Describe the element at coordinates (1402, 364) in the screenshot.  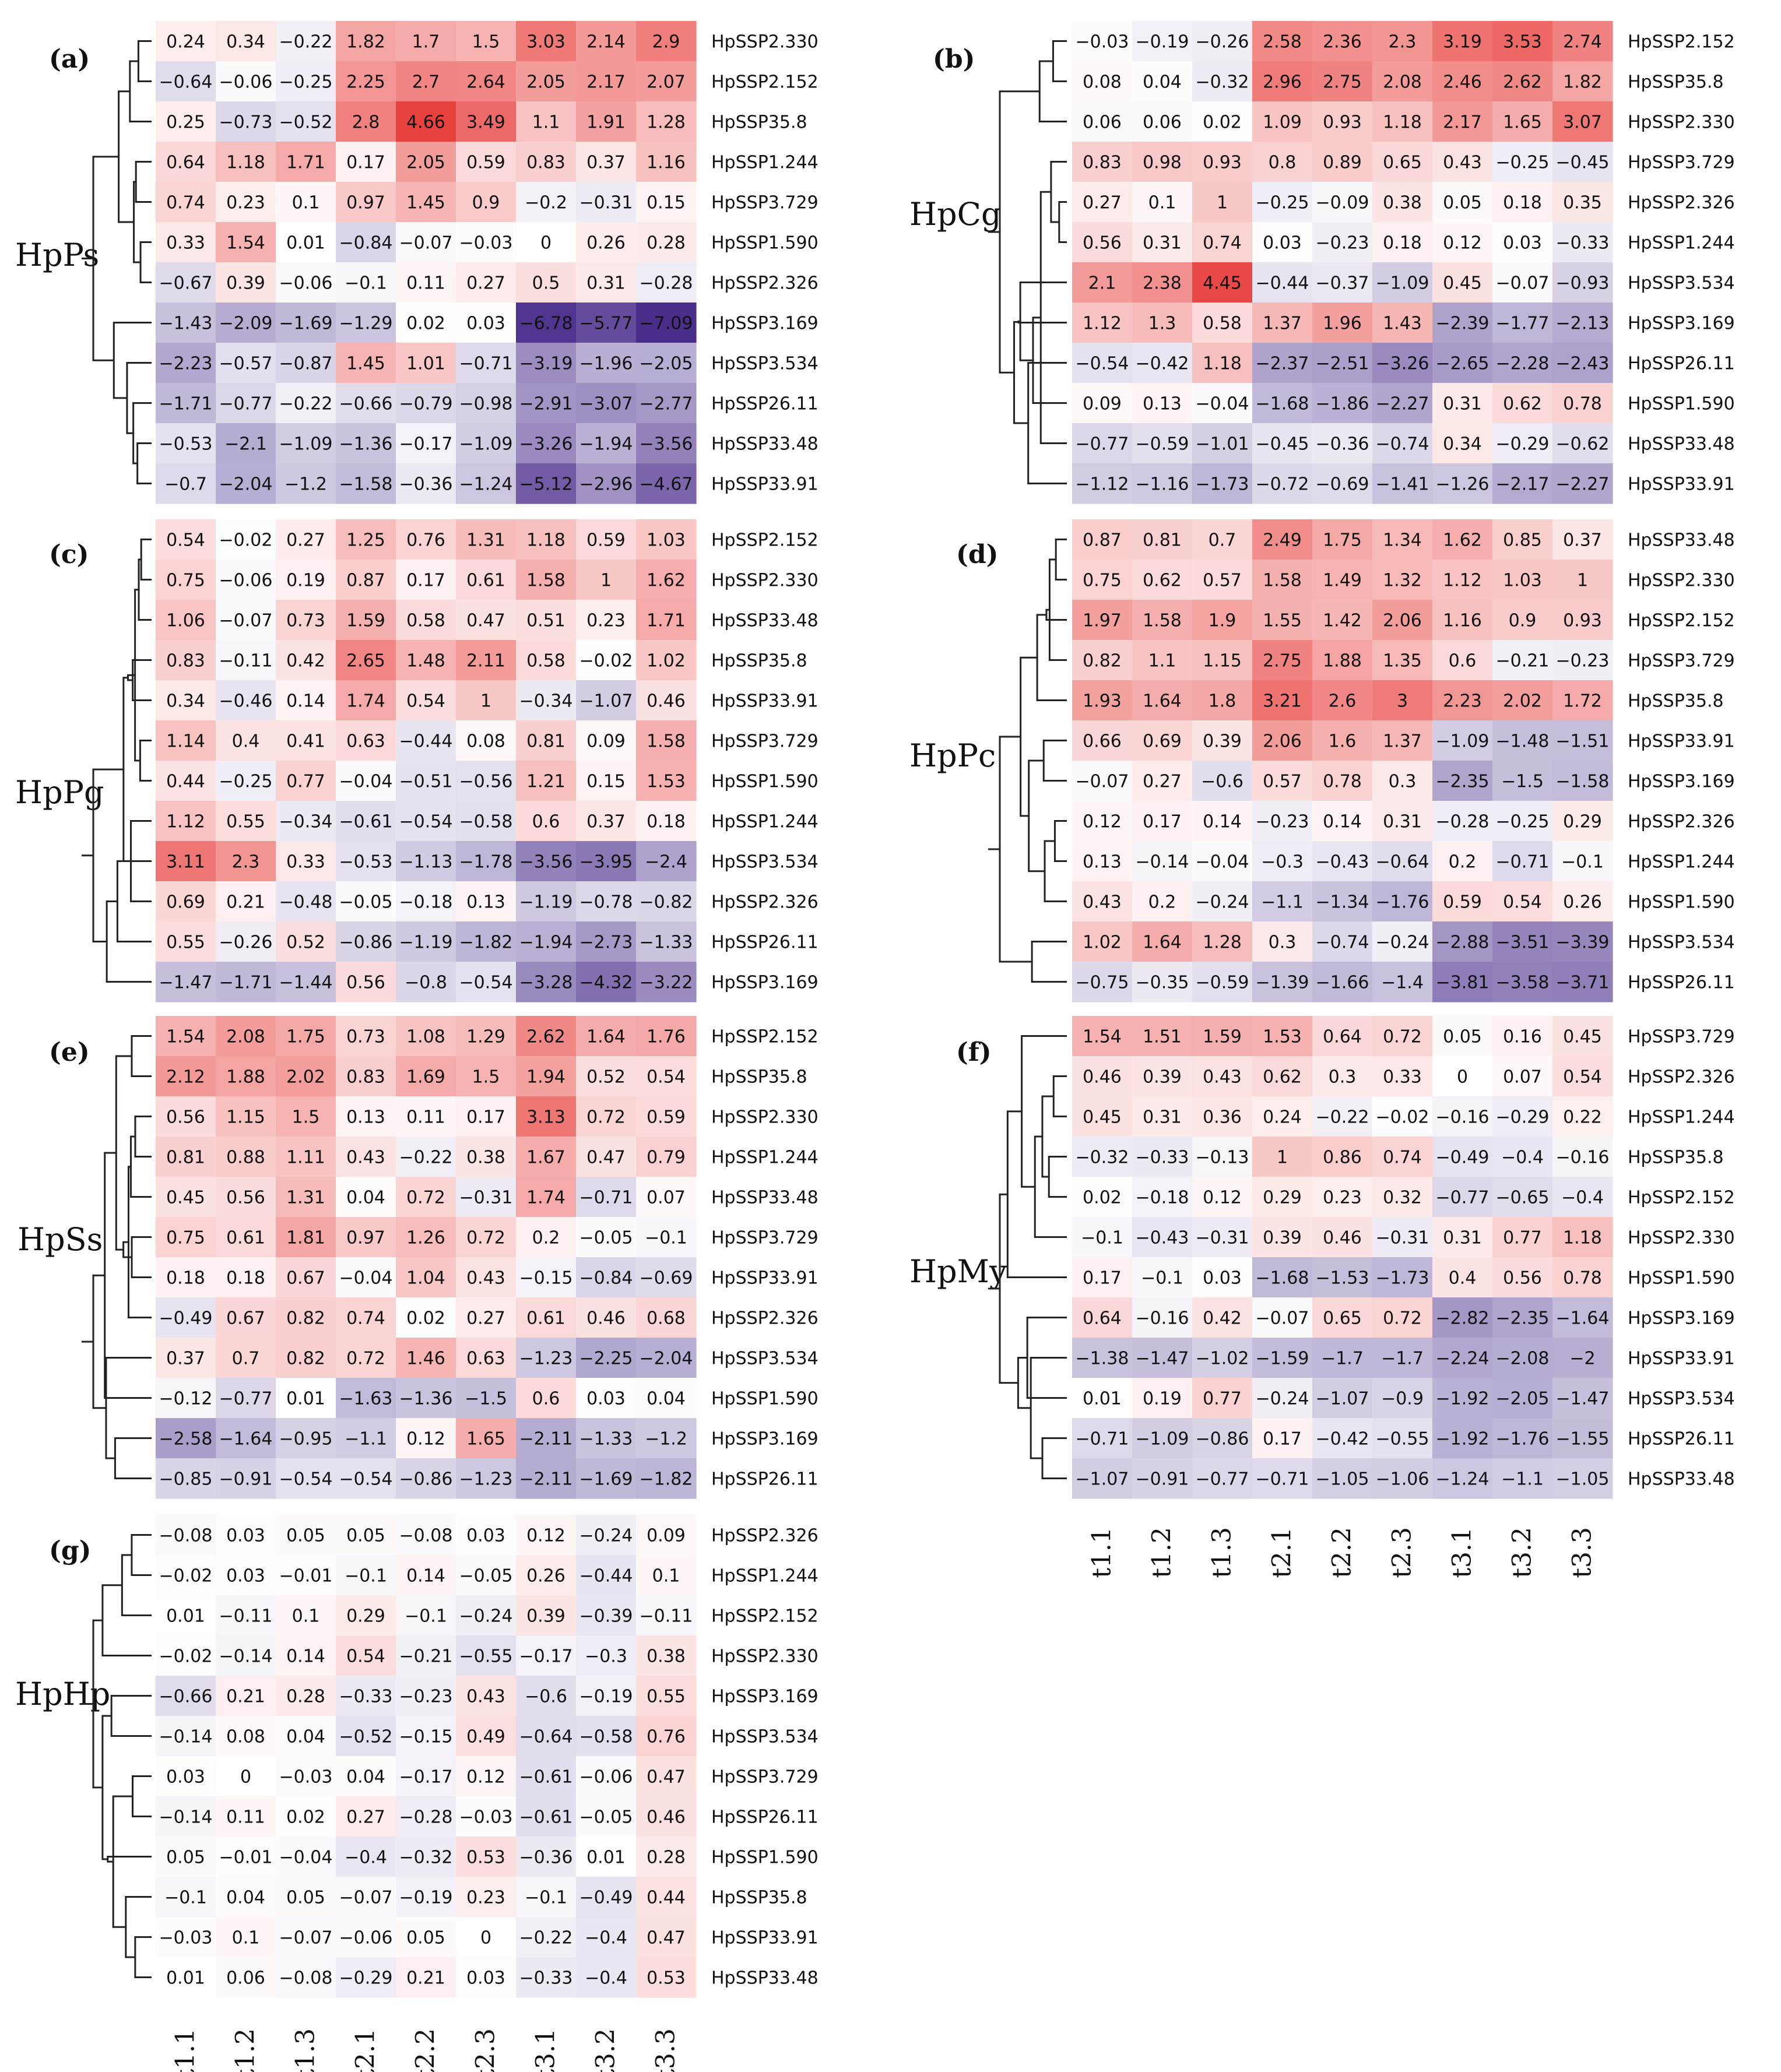
I see `cell-value-label: −3.26` at that location.